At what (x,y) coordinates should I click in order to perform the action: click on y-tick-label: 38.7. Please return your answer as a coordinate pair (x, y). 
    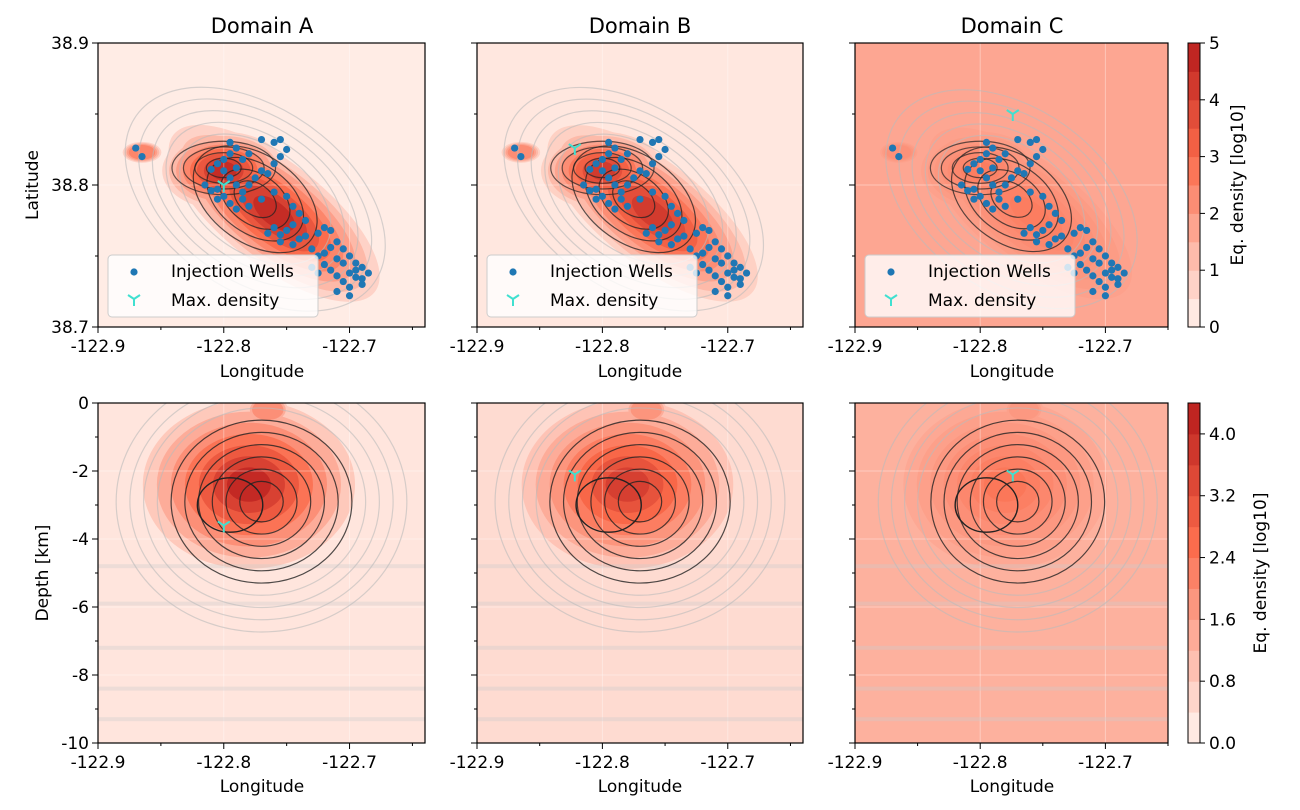
    Looking at the image, I should click on (70, 328).